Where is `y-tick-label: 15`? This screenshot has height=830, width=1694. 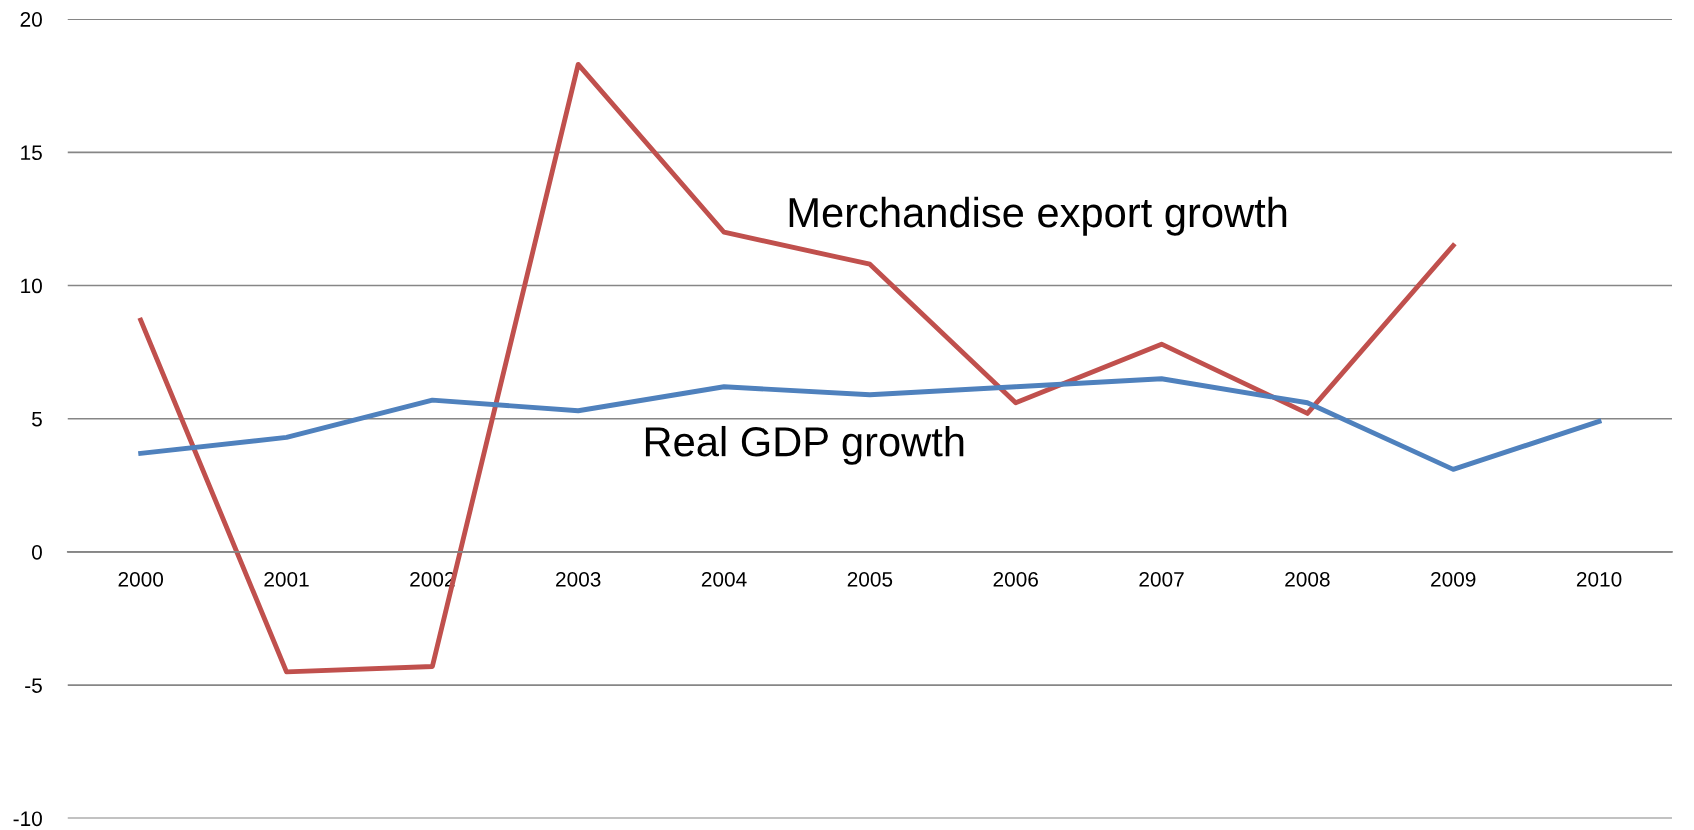
y-tick-label: 15 is located at coordinates (31, 153).